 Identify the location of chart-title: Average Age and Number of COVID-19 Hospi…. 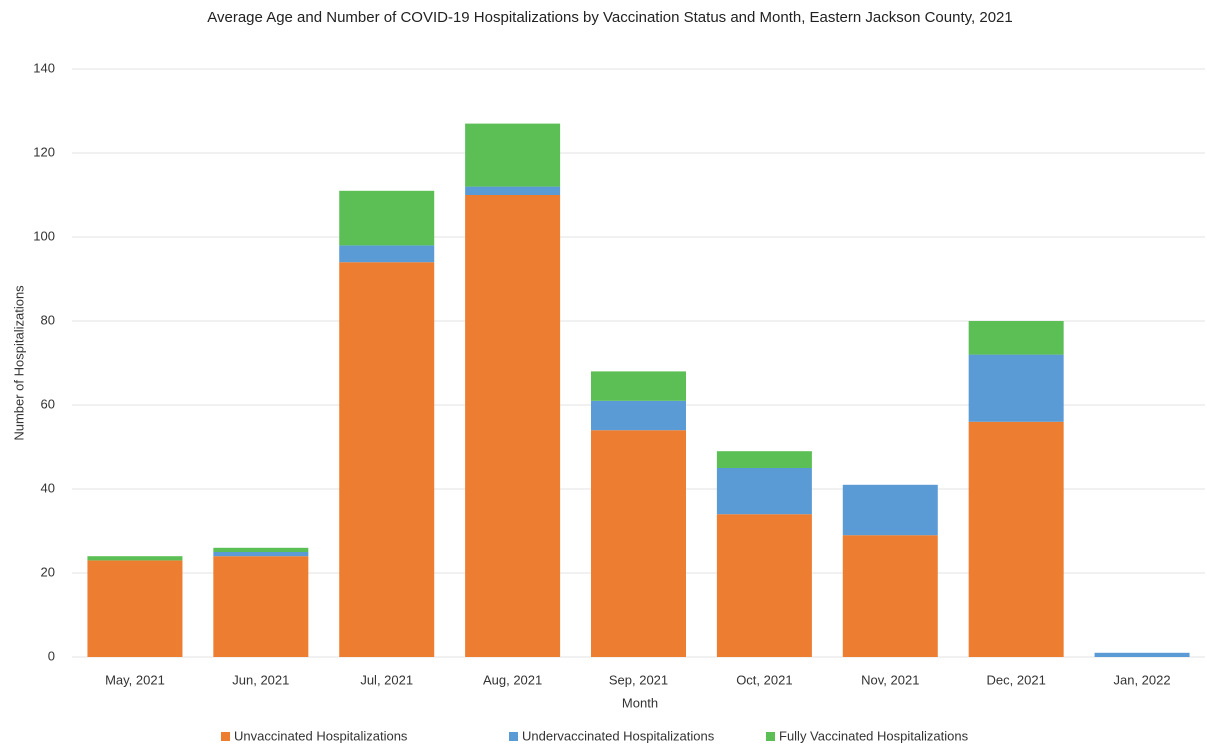
(610, 17).